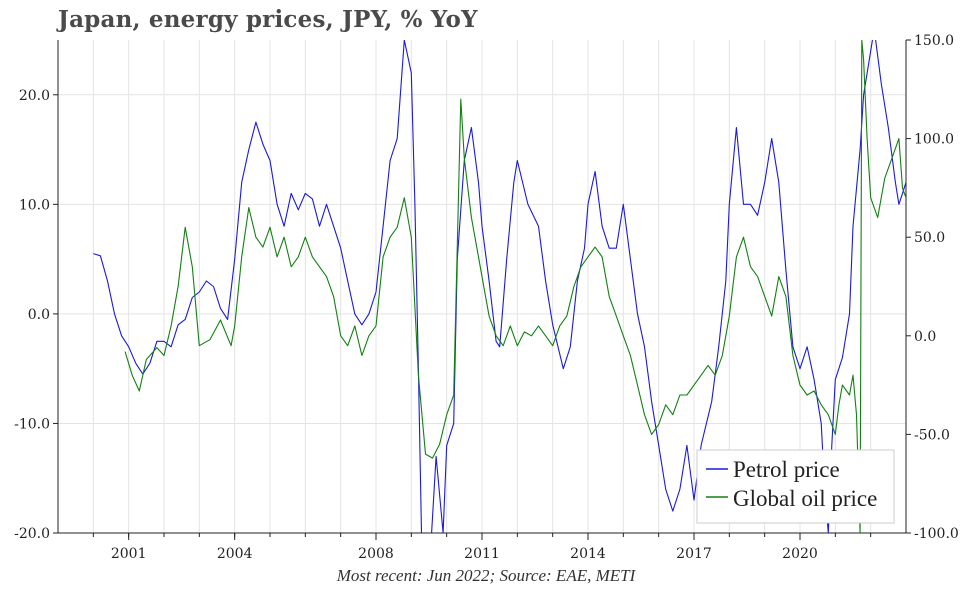 The height and width of the screenshot is (589, 972). I want to click on y-left-tick-label: -10.0, so click(32, 424).